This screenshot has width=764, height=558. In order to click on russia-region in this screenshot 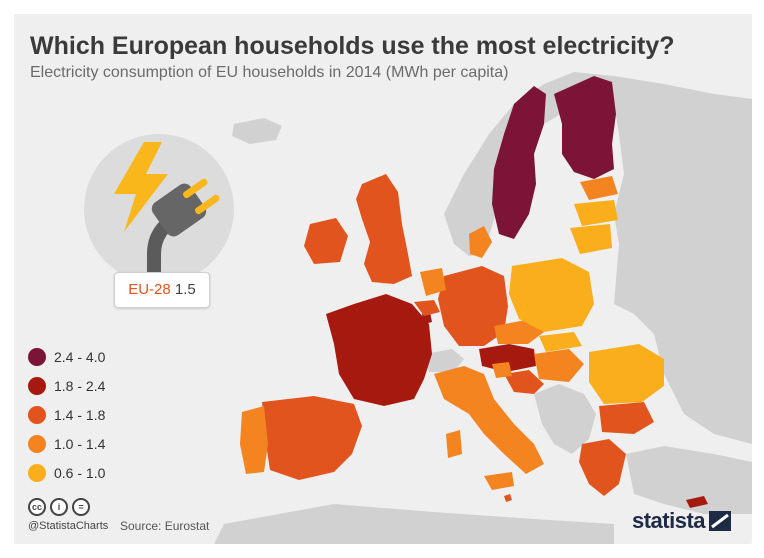, I will do `click(683, 260)`.